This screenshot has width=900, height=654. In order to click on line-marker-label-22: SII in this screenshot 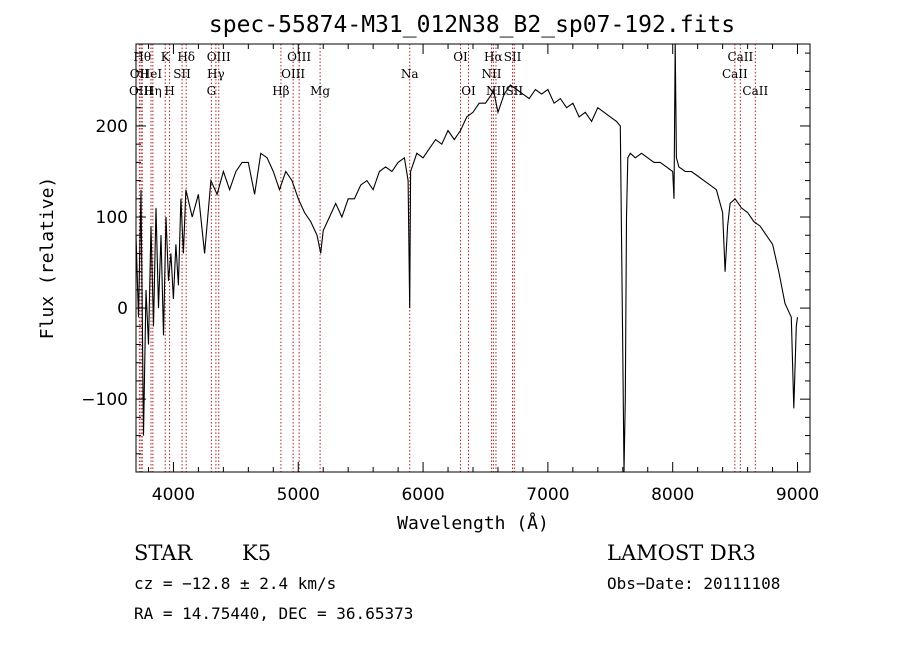, I will do `click(513, 57)`.